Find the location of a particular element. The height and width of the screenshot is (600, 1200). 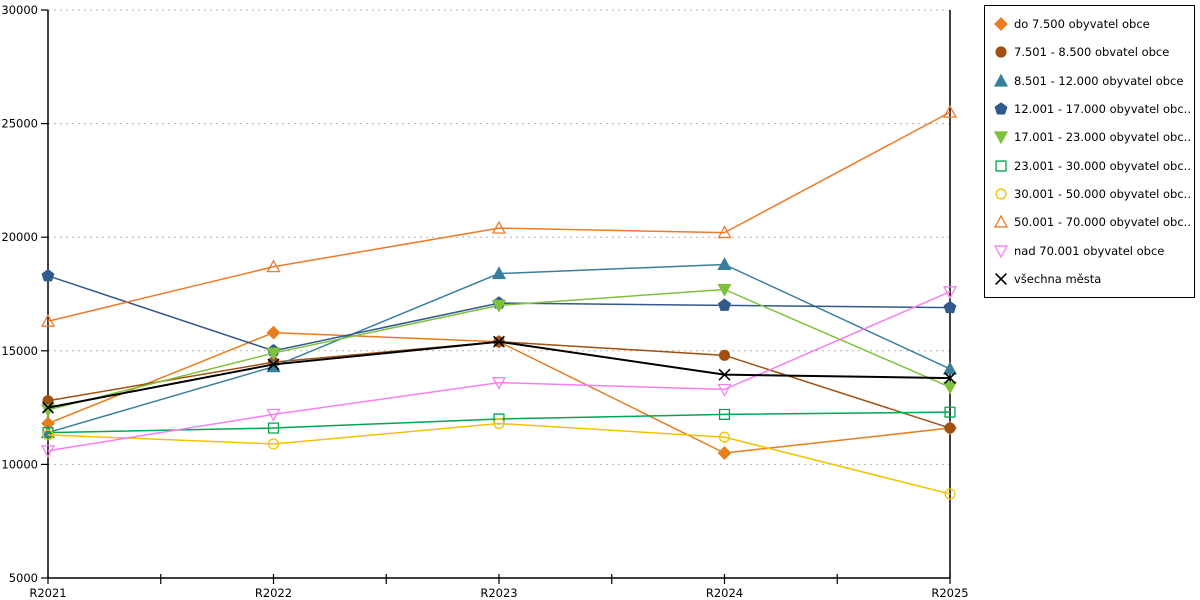

pentagon-legend-icon is located at coordinates (1001, 108).